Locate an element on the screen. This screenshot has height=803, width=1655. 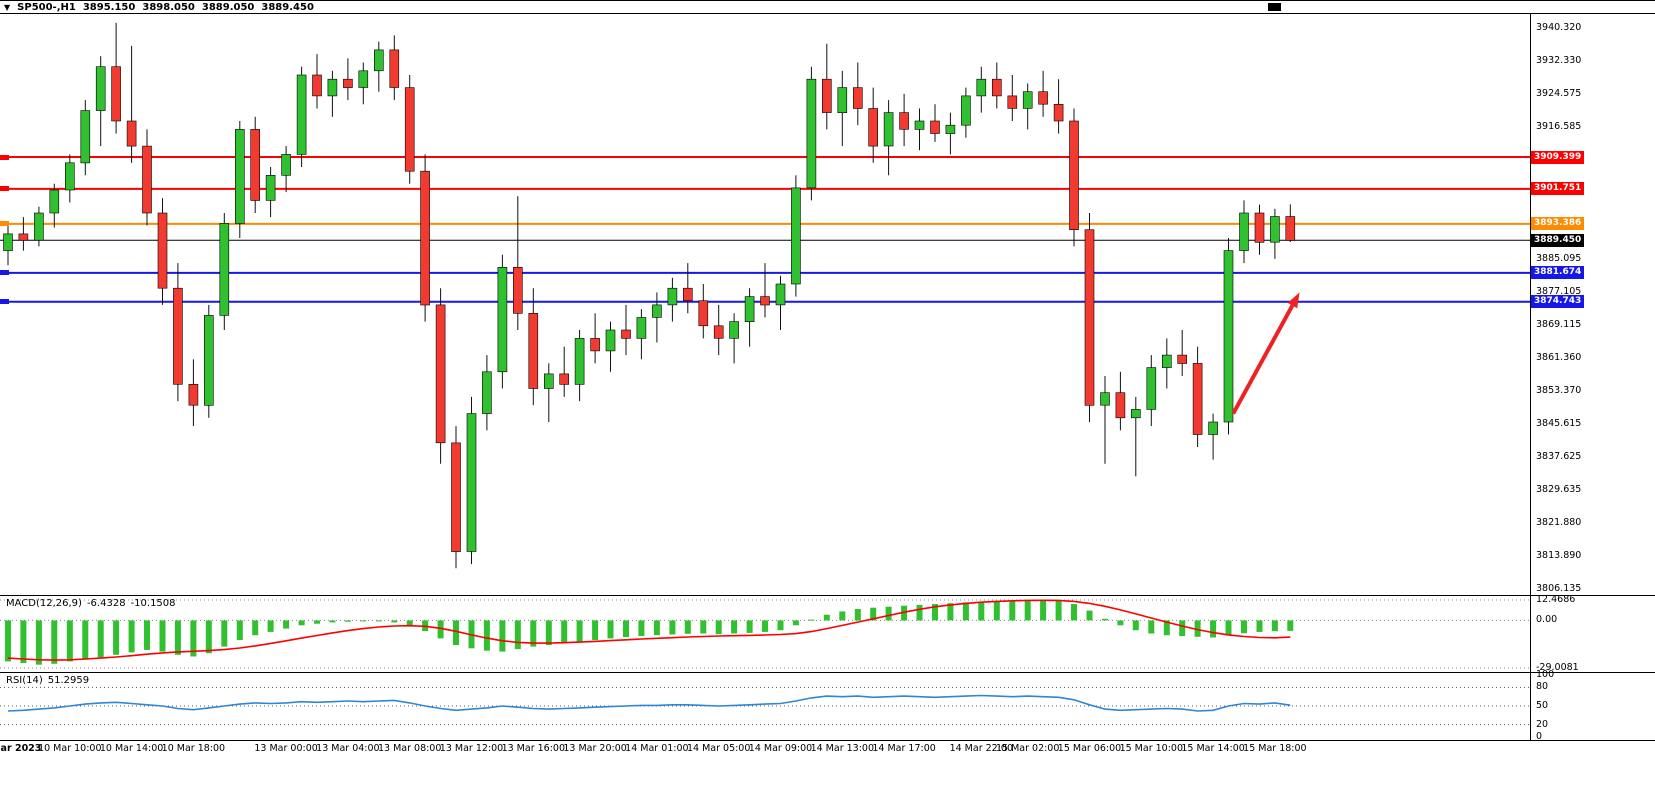
time-axis-label: 13 Mar 08:00 is located at coordinates (409, 748).